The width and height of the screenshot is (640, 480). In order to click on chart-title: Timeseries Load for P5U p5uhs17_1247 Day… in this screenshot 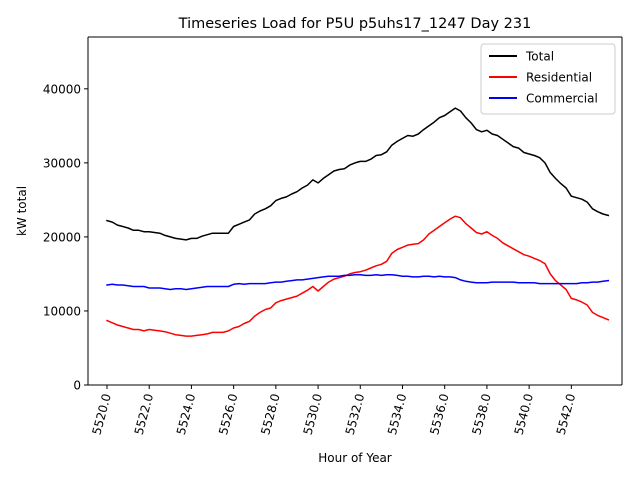, I will do `click(355, 24)`.